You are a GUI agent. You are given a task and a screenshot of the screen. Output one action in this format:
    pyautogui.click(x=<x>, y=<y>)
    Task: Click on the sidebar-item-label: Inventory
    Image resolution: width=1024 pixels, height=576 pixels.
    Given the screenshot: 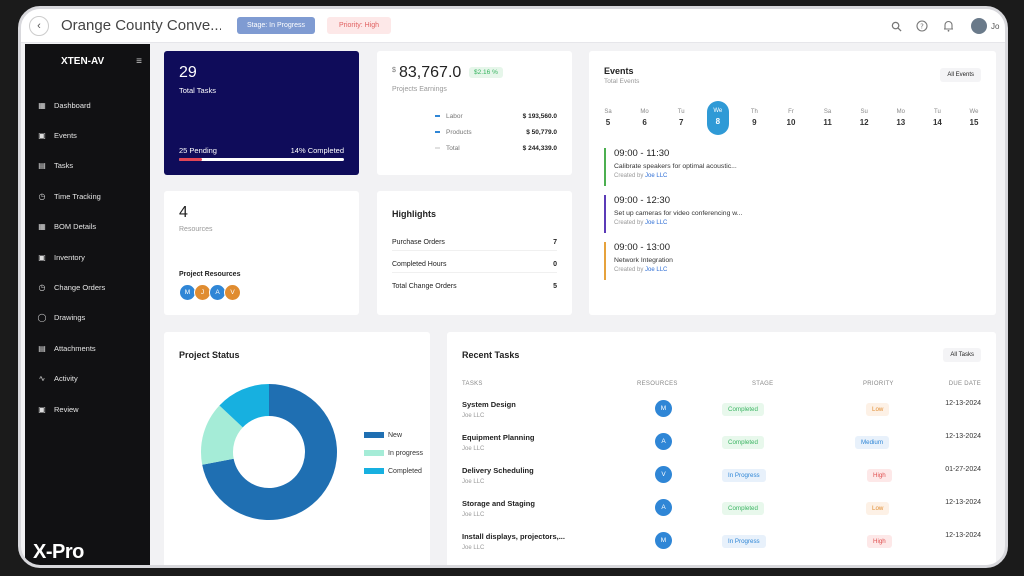 What is the action you would take?
    pyautogui.click(x=69, y=257)
    